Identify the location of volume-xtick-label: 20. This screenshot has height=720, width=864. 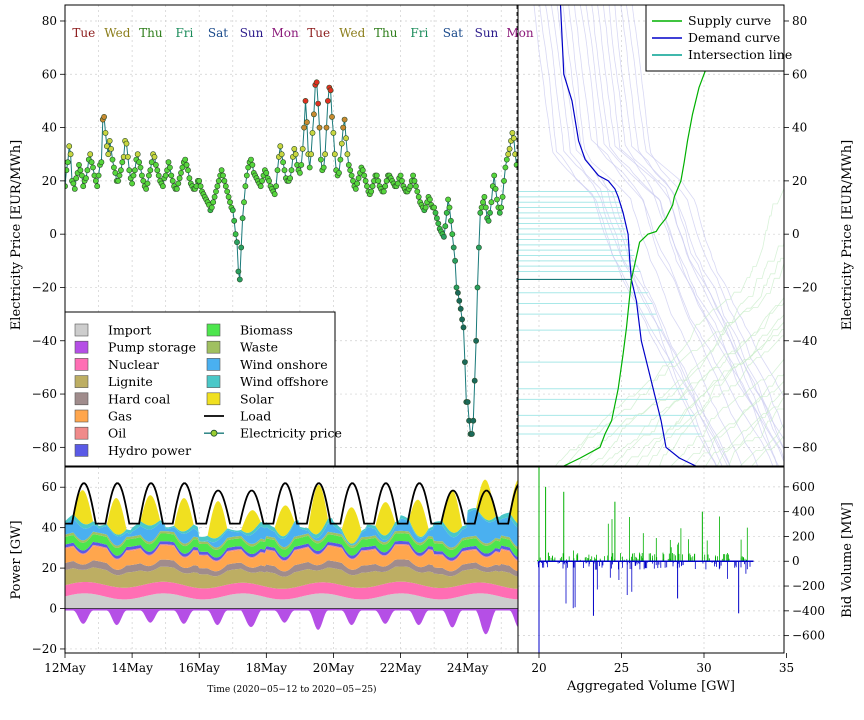
(538, 668).